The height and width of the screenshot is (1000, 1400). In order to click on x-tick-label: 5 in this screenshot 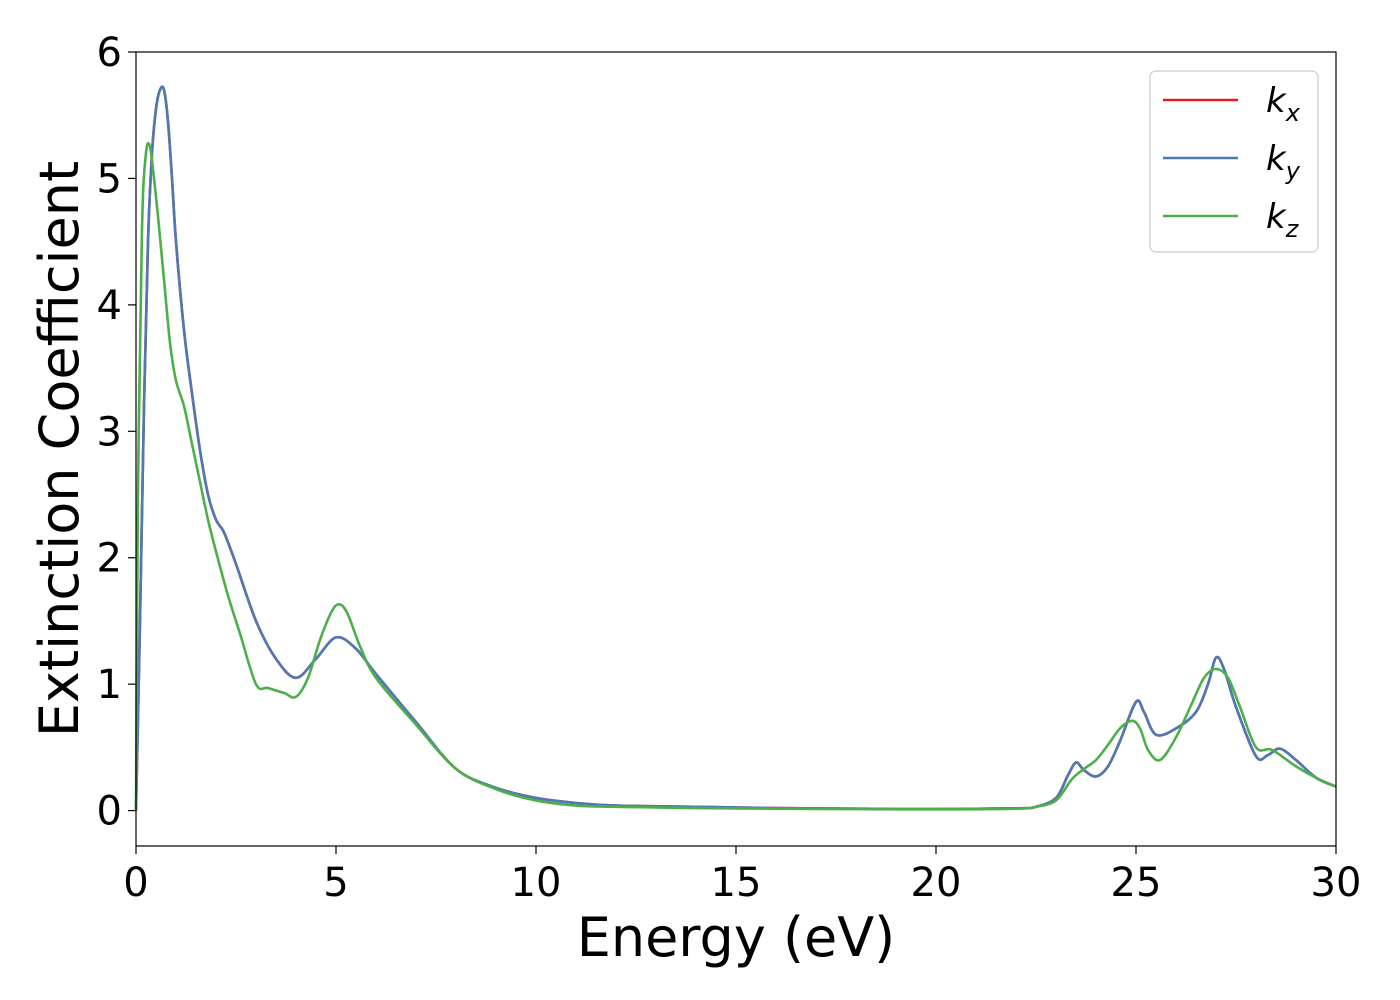, I will do `click(335, 883)`.